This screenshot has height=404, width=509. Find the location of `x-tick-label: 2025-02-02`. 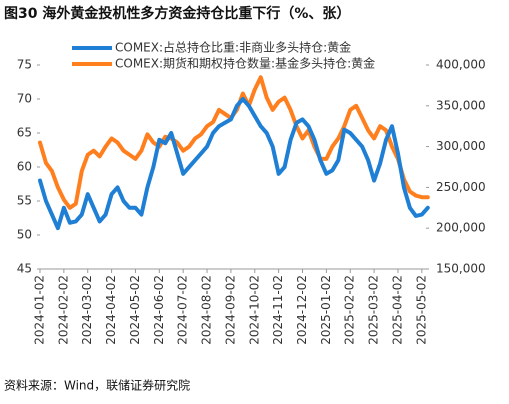

x-tick-label: 2025-02-02 is located at coordinates (350, 310).